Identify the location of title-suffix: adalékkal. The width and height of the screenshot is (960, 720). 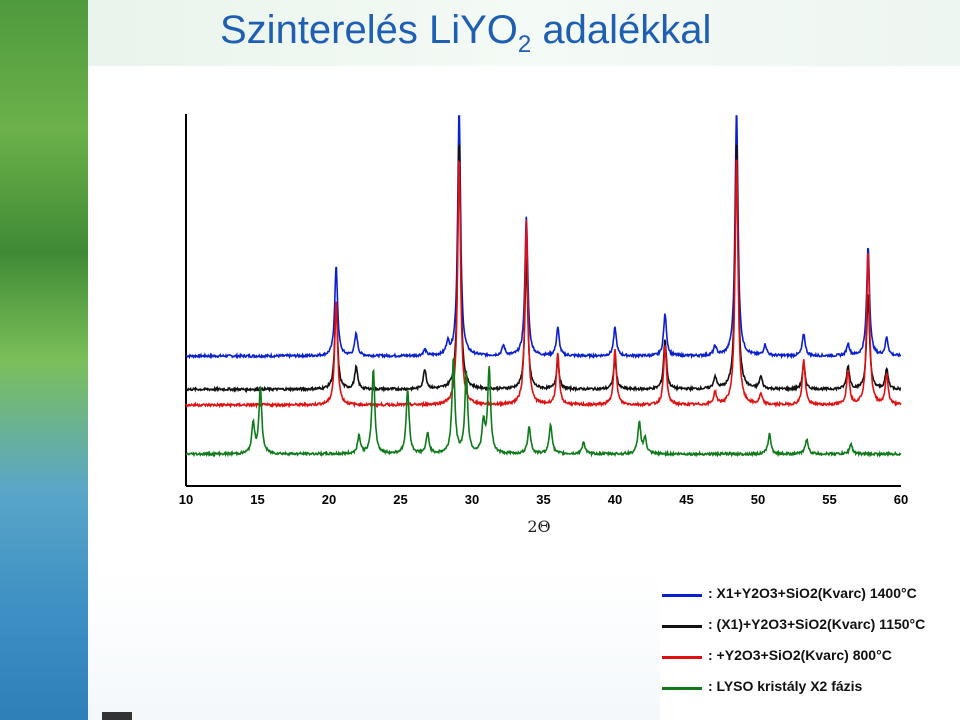
(621, 30).